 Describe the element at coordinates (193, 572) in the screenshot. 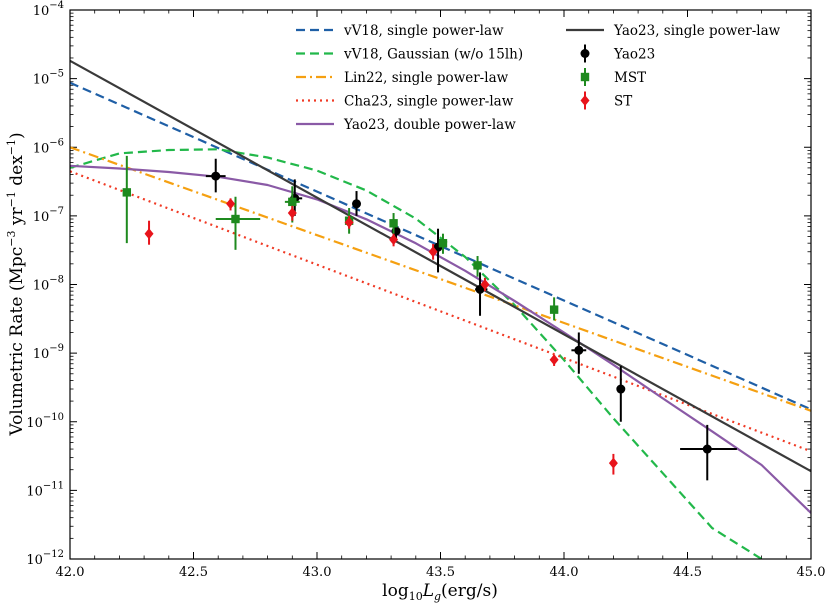

I see `x-tick-label: 42.5` at that location.